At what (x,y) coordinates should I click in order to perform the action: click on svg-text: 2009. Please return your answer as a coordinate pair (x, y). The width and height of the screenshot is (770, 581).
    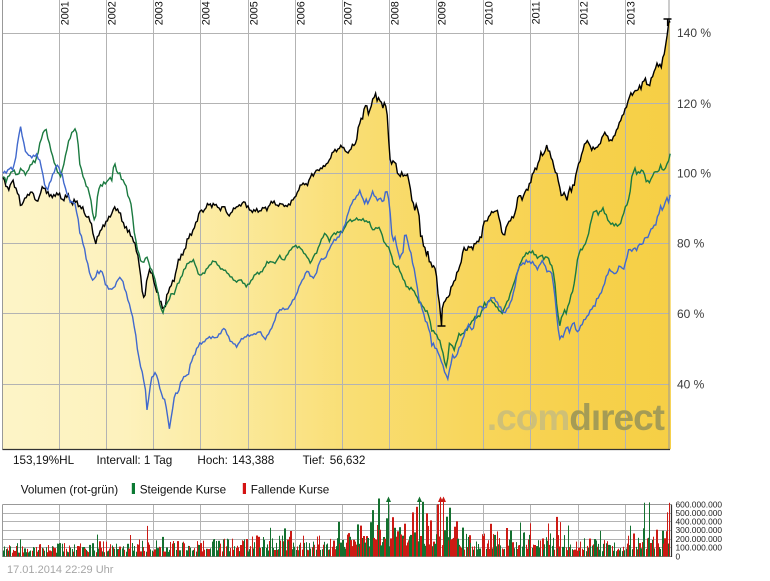
    Looking at the image, I should click on (443, 13).